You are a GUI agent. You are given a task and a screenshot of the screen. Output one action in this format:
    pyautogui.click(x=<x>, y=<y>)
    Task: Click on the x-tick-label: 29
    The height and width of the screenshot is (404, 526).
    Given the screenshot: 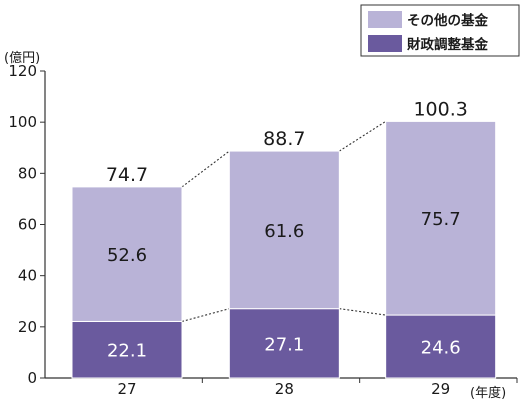 What is the action you would take?
    pyautogui.click(x=440, y=389)
    